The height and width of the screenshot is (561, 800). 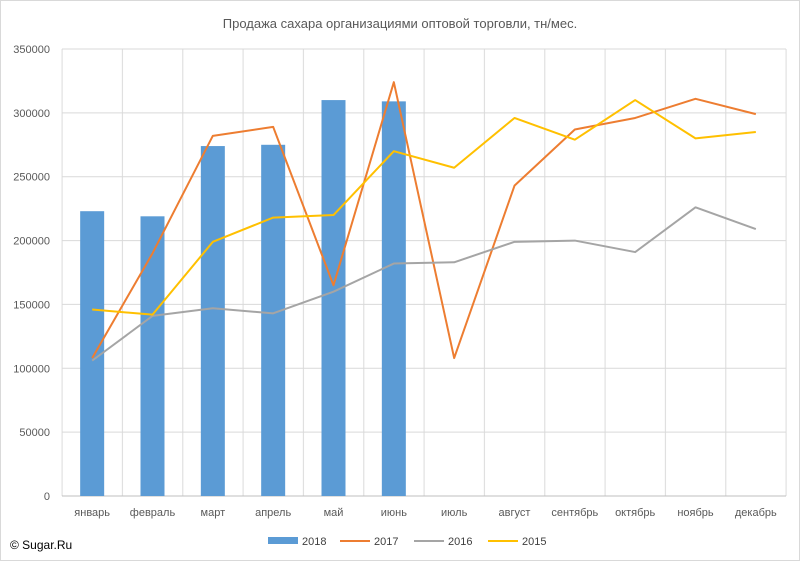 I want to click on legend-label: 2016, so click(x=460, y=542).